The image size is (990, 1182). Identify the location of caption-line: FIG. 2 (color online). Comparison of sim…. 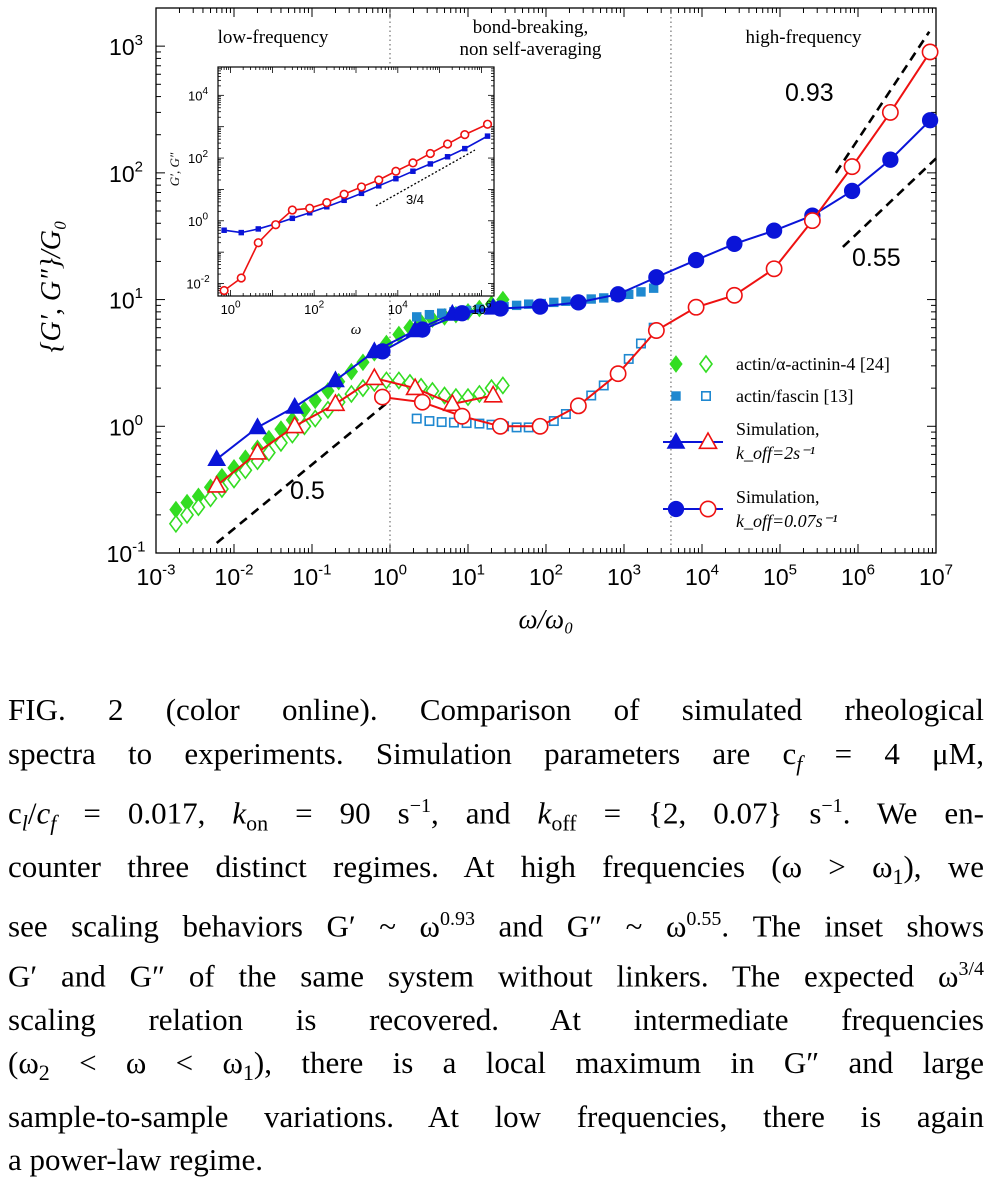
(496, 709).